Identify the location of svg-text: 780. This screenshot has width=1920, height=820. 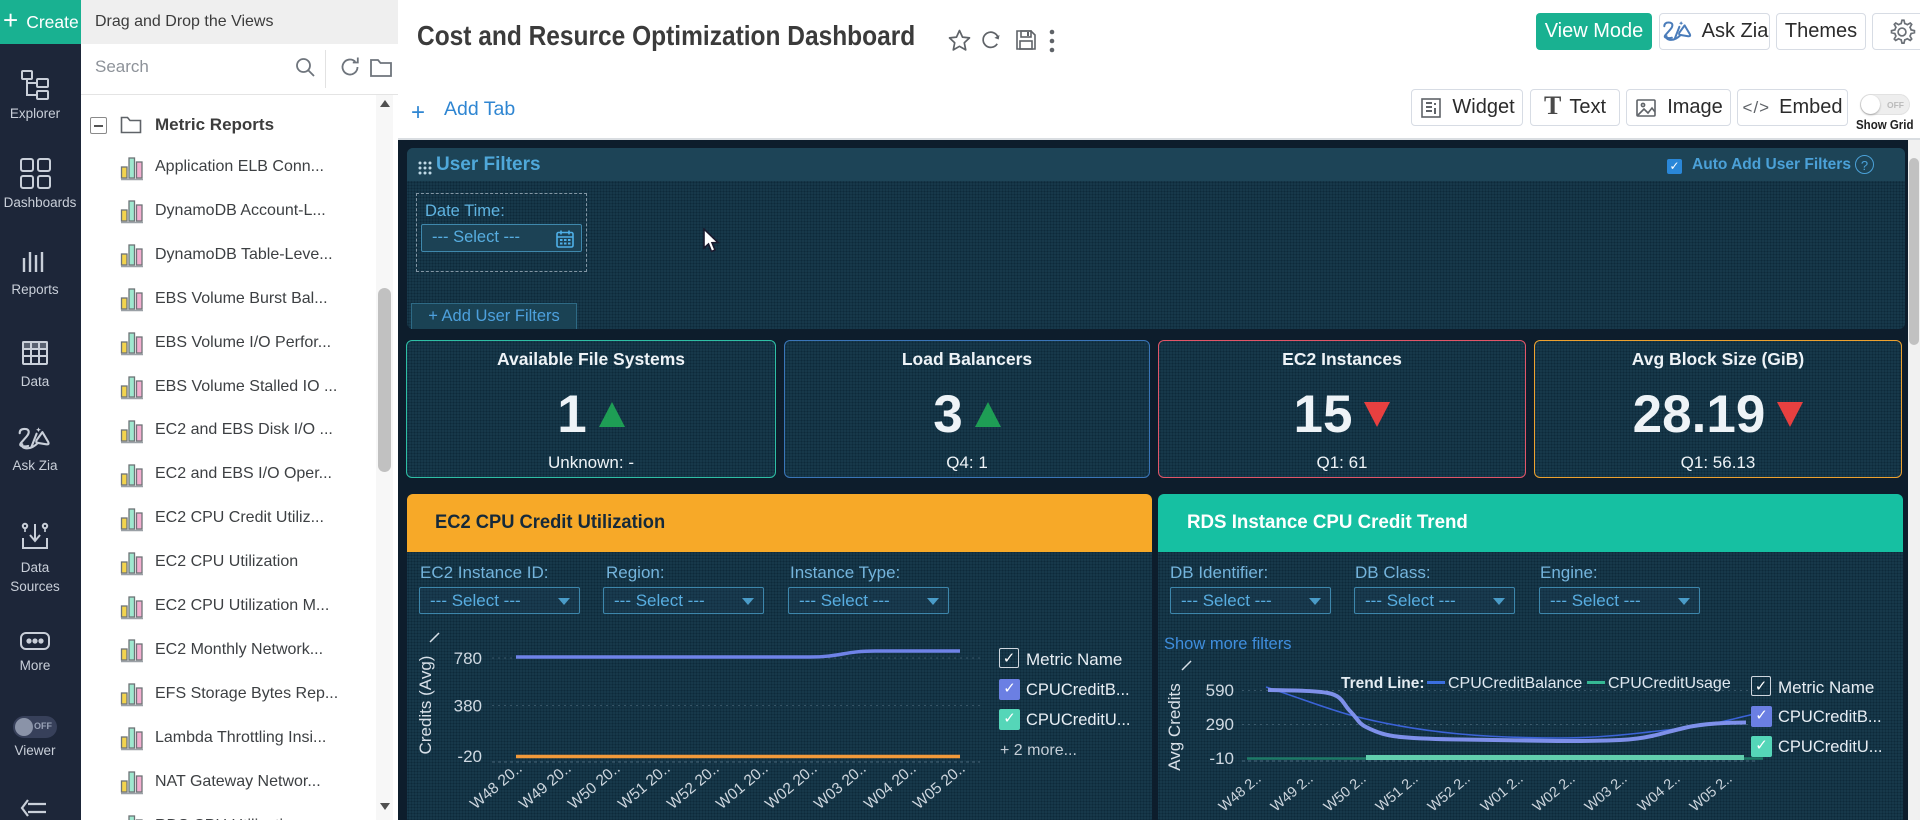
(468, 658).